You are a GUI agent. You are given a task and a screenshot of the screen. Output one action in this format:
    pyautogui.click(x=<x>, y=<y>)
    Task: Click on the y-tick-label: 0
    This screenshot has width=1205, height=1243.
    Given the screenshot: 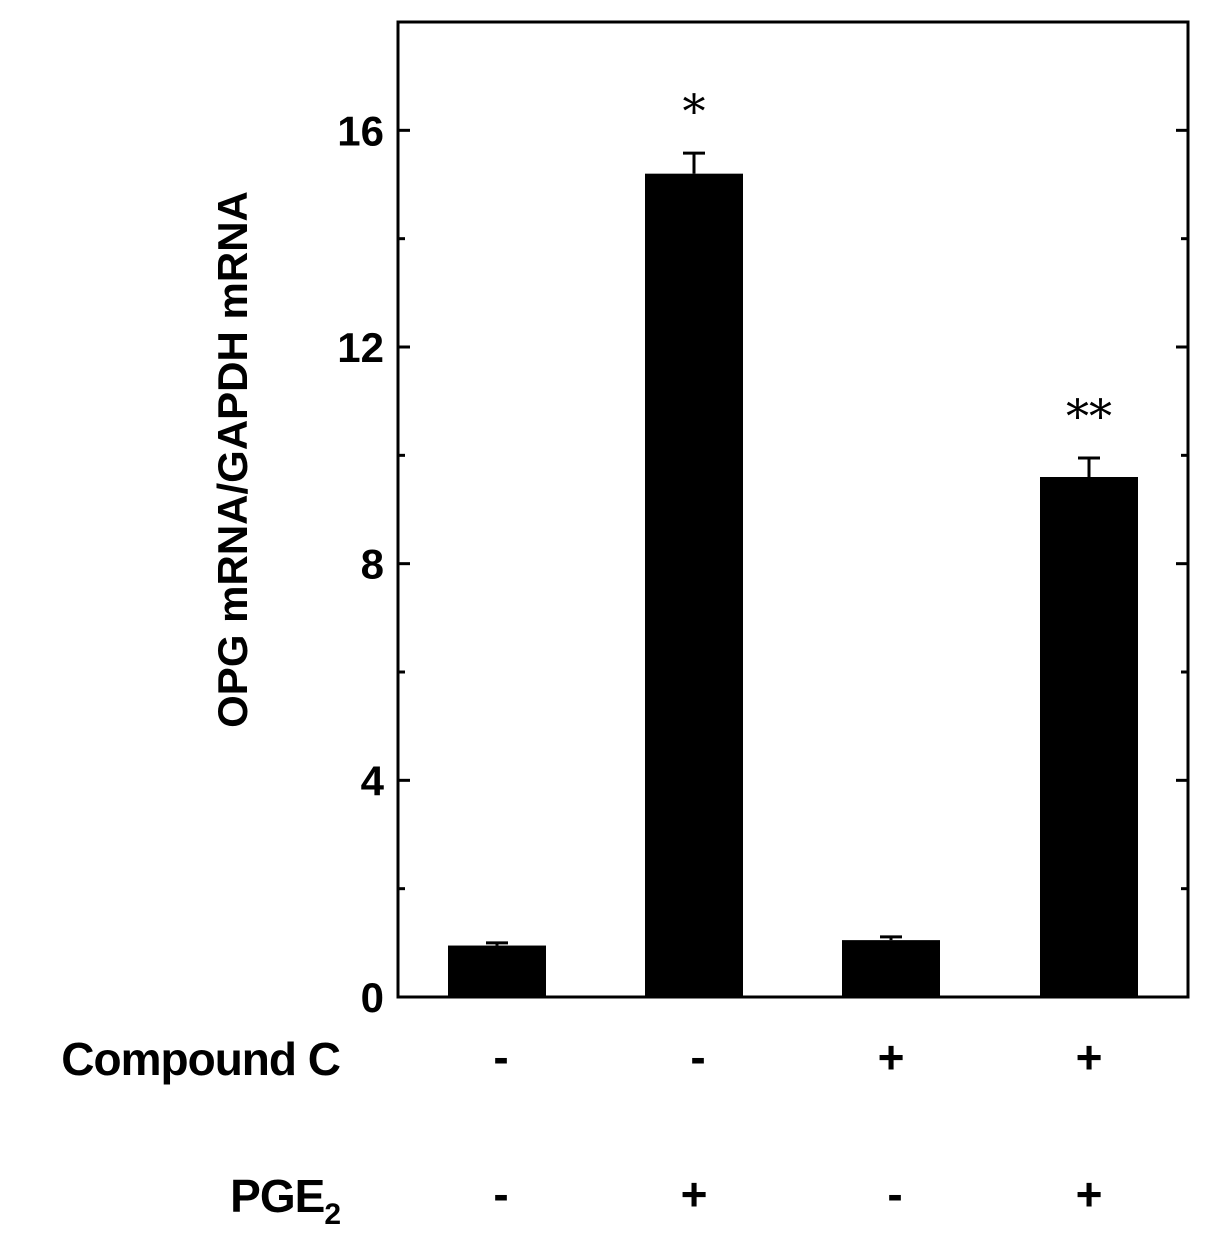 What is the action you would take?
    pyautogui.click(x=372, y=997)
    